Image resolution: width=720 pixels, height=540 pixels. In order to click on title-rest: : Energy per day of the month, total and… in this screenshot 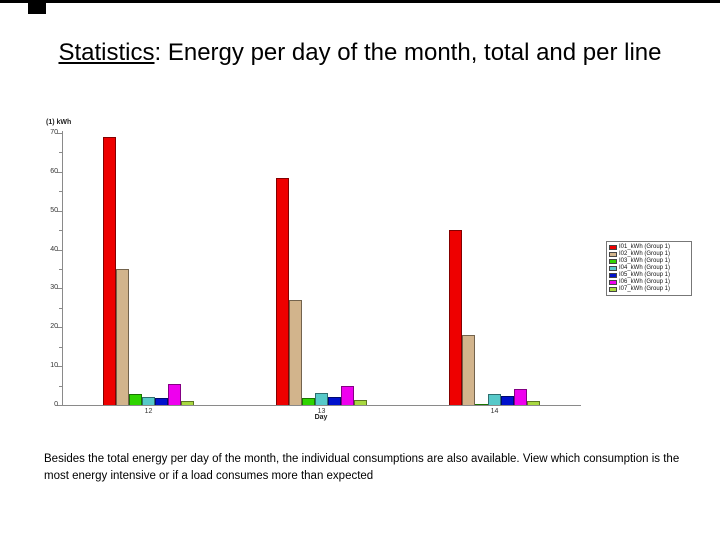, I will do `click(408, 52)`.